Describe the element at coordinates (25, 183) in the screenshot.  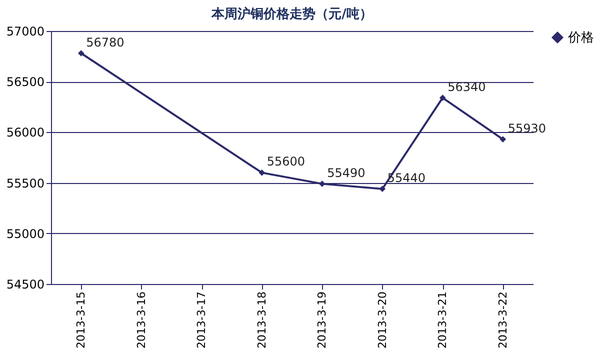
I see `y-tick-label: 55500` at that location.